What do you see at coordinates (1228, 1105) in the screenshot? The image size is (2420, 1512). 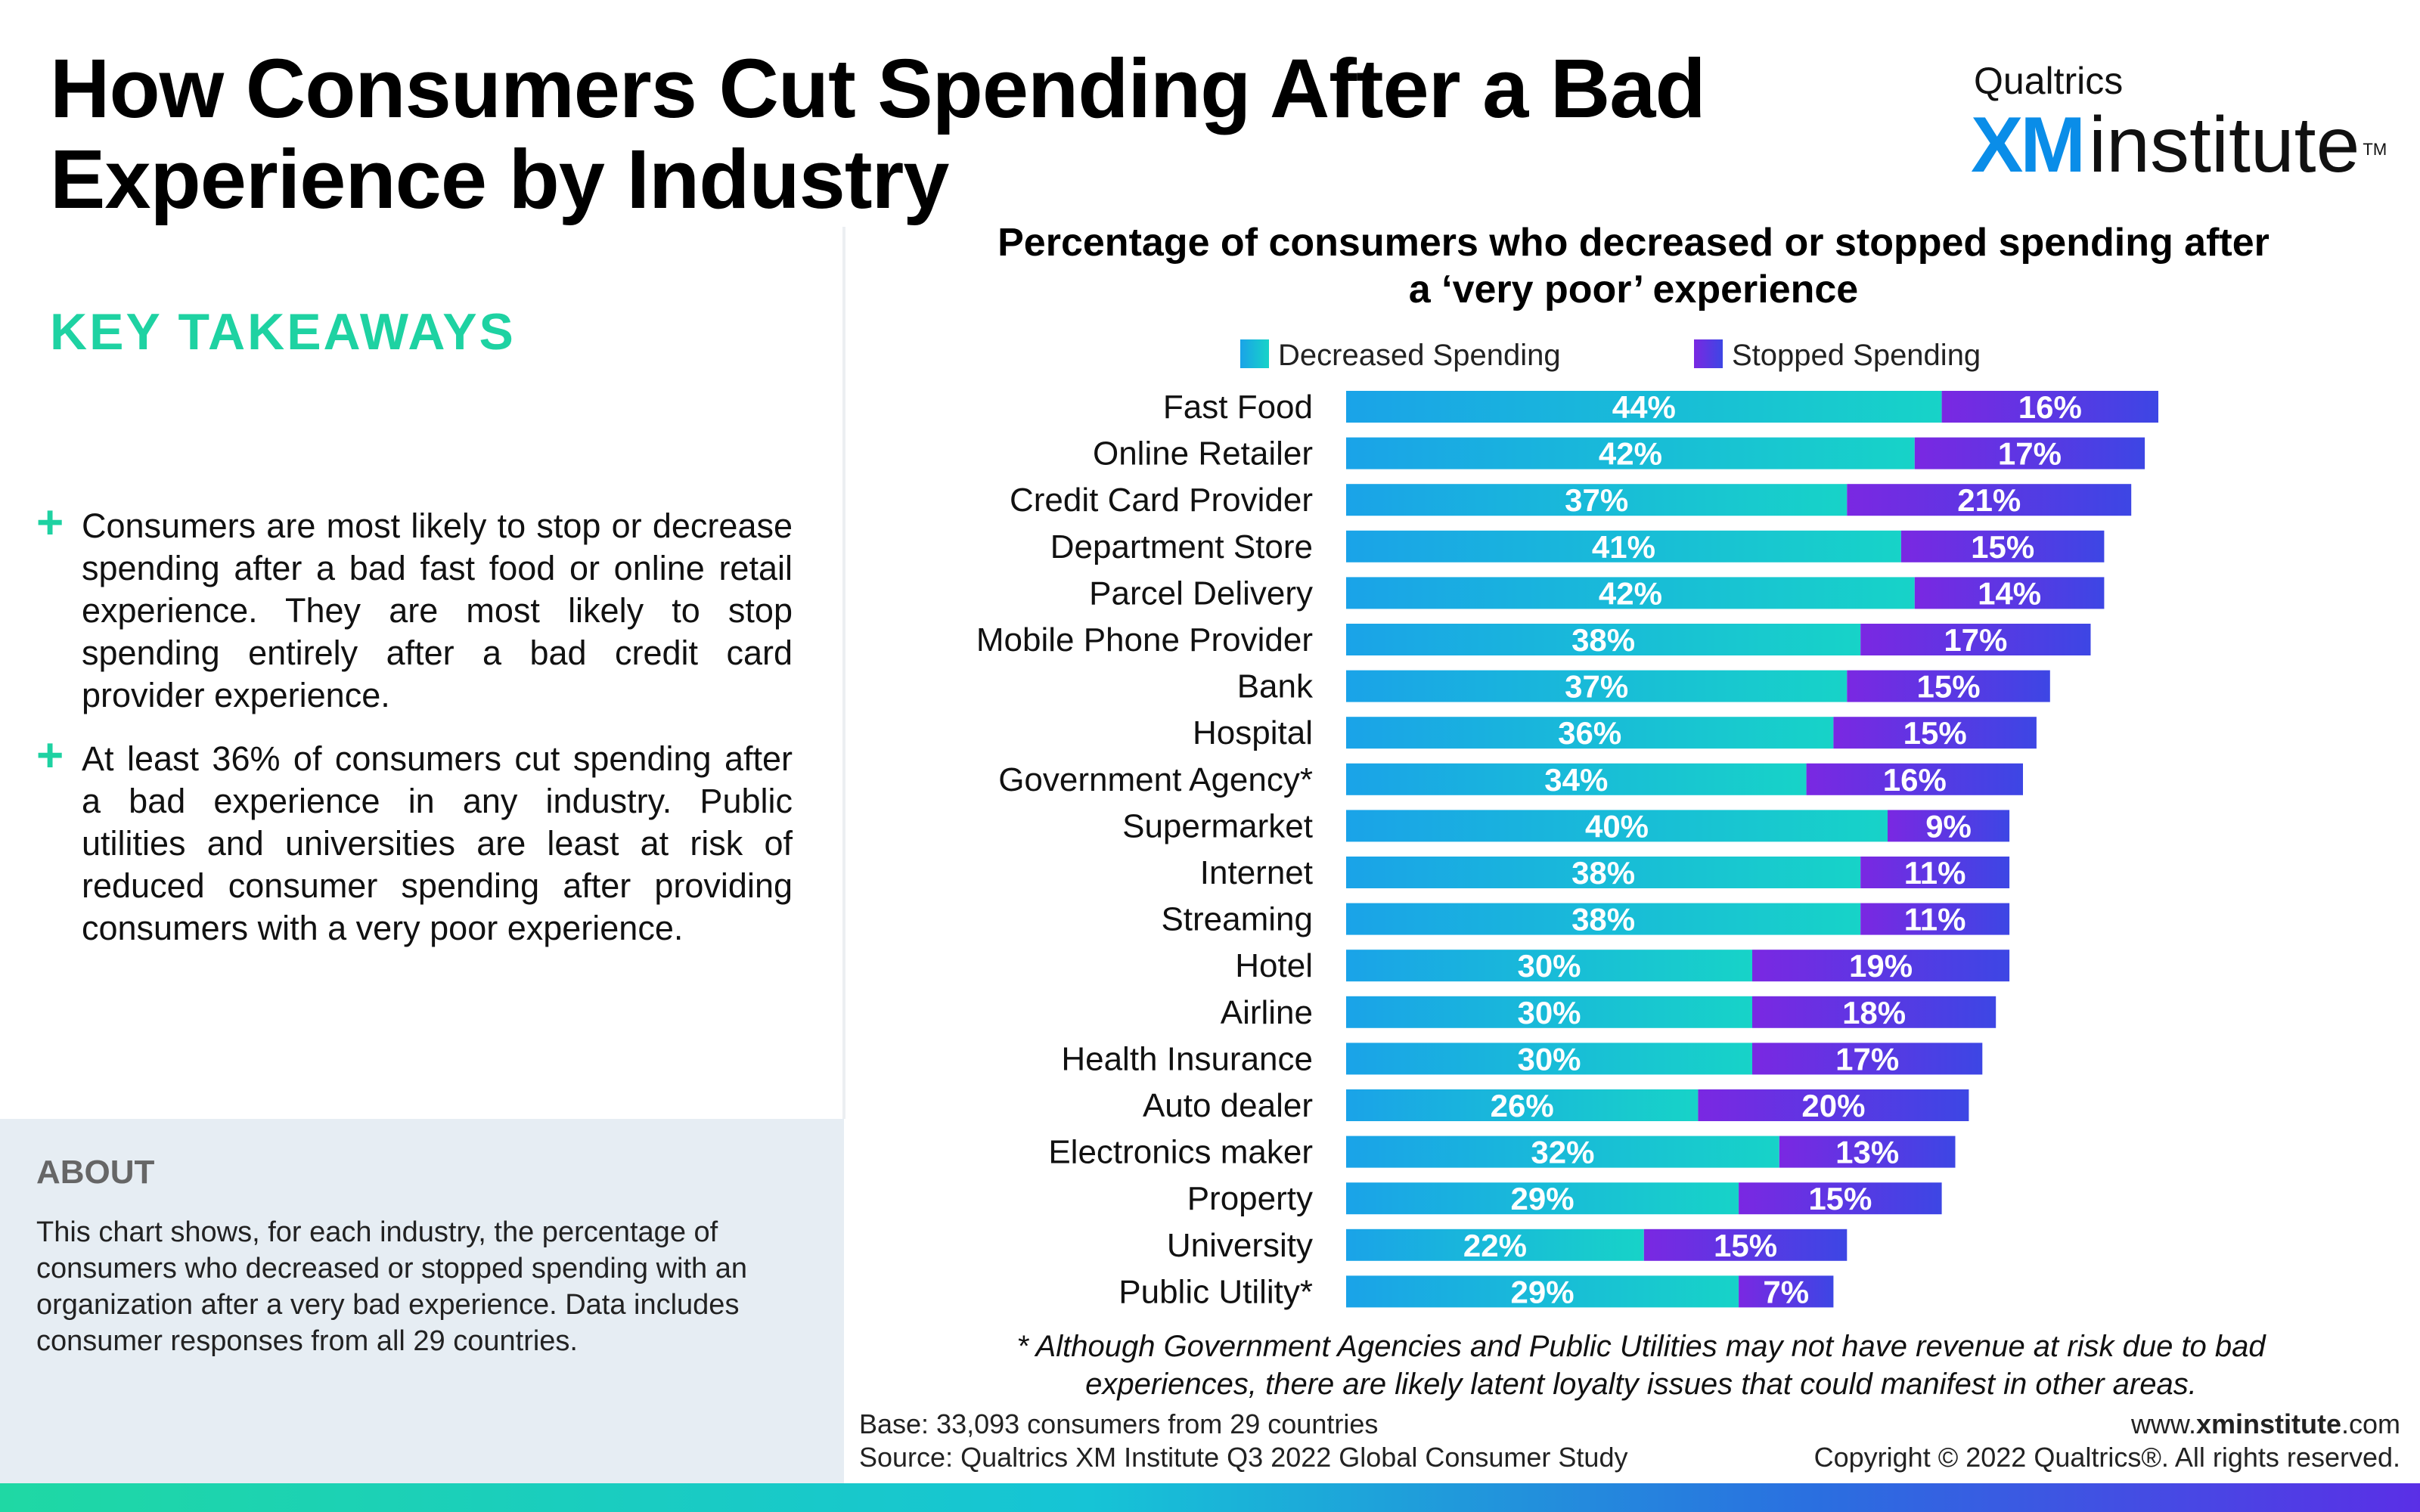 I see `category-label: Auto dealer` at bounding box center [1228, 1105].